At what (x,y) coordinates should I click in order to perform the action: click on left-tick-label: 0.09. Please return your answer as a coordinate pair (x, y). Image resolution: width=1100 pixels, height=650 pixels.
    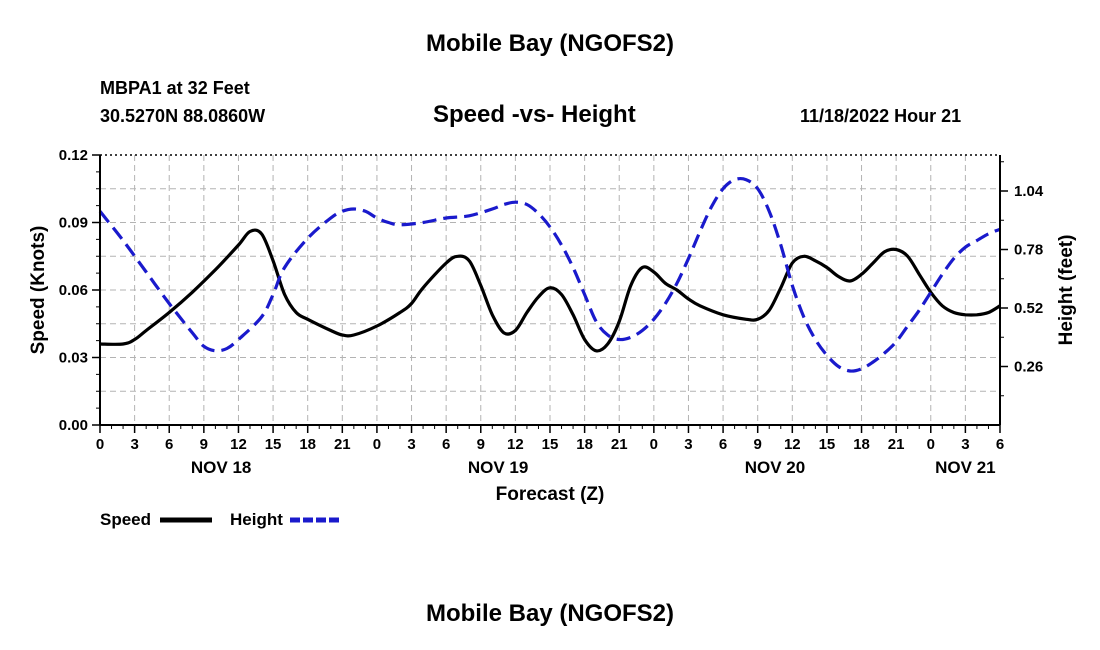
    Looking at the image, I should click on (73, 223).